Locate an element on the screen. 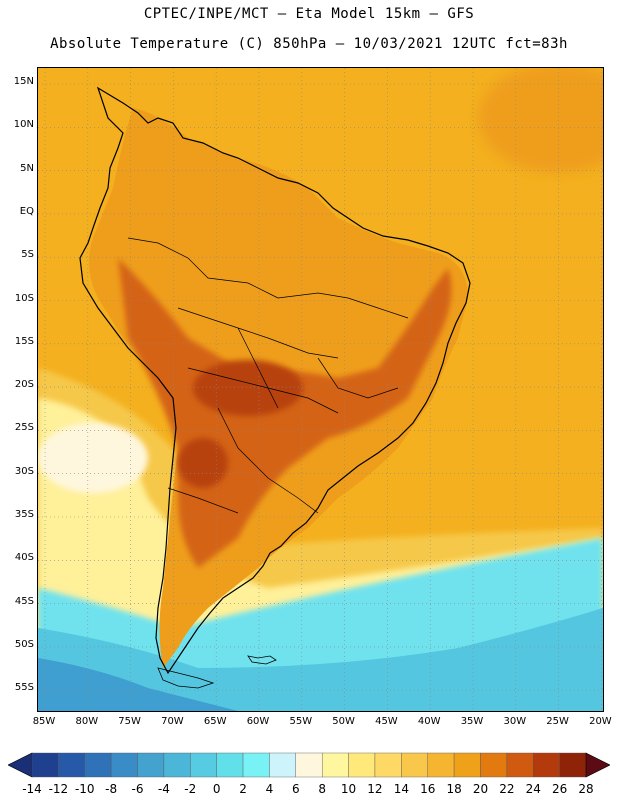 The width and height of the screenshot is (618, 800). lon-tick-label: 60W is located at coordinates (258, 721).